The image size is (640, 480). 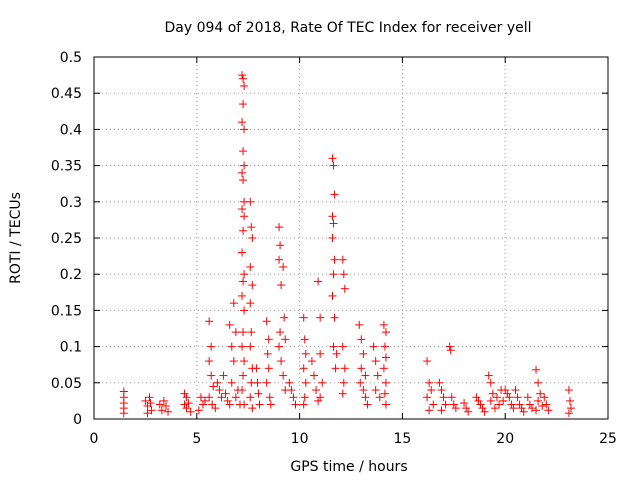 What do you see at coordinates (196, 439) in the screenshot?
I see `x-tick-label: 5` at bounding box center [196, 439].